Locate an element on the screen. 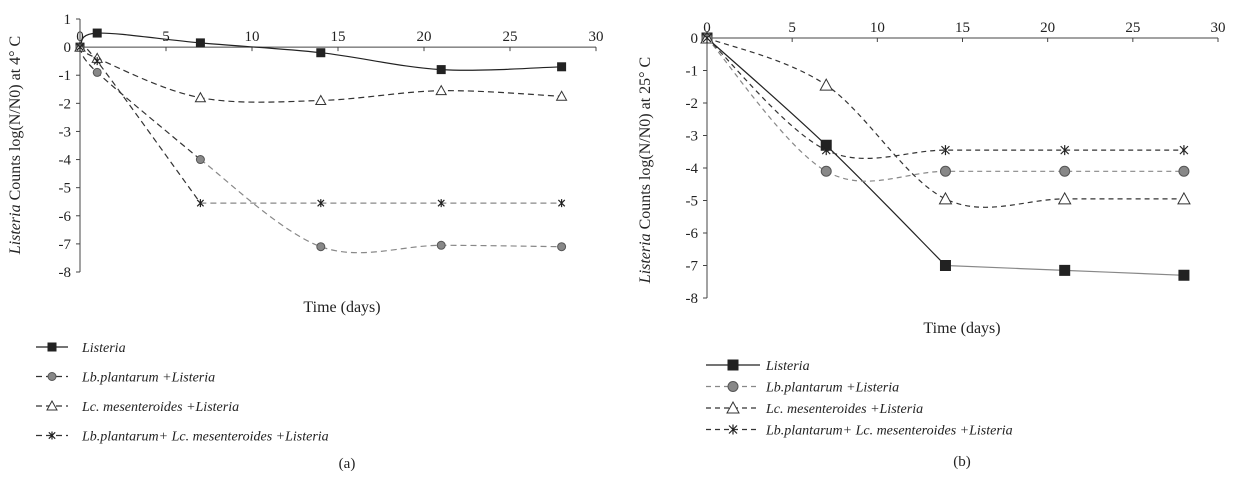  y-axis-label: Listeria Counts log(N/N0) at 4° C is located at coordinates (15, 145).